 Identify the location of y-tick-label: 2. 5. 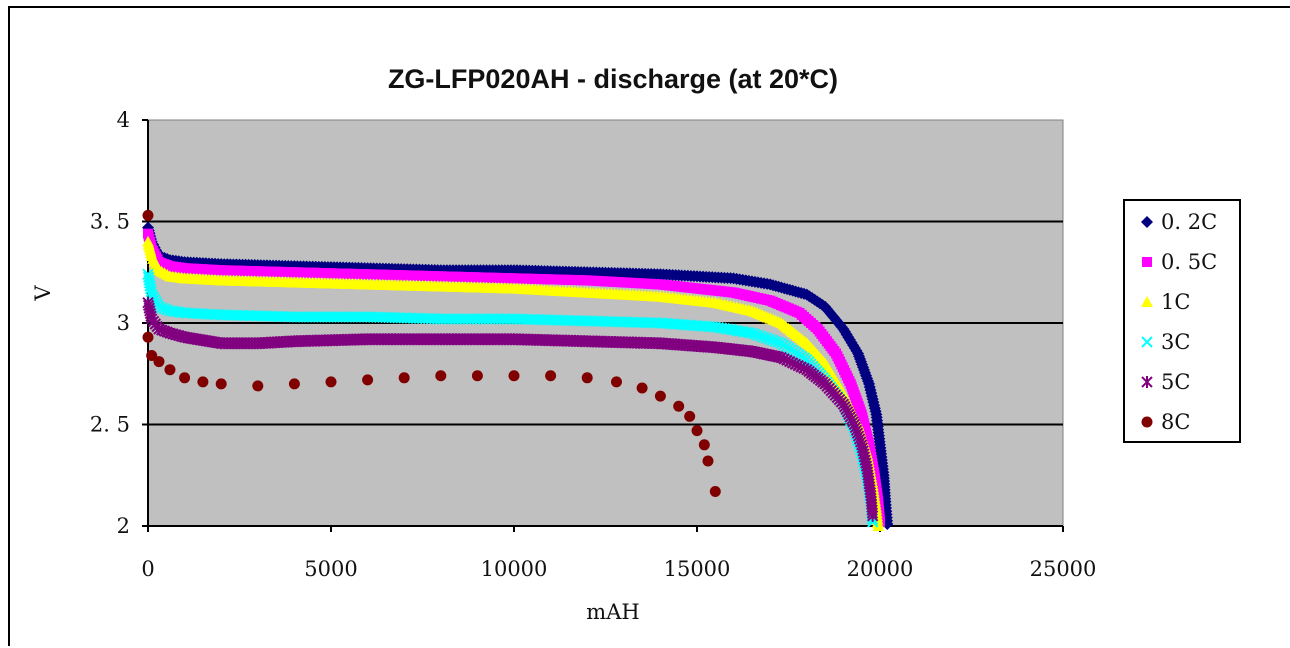
(110, 425).